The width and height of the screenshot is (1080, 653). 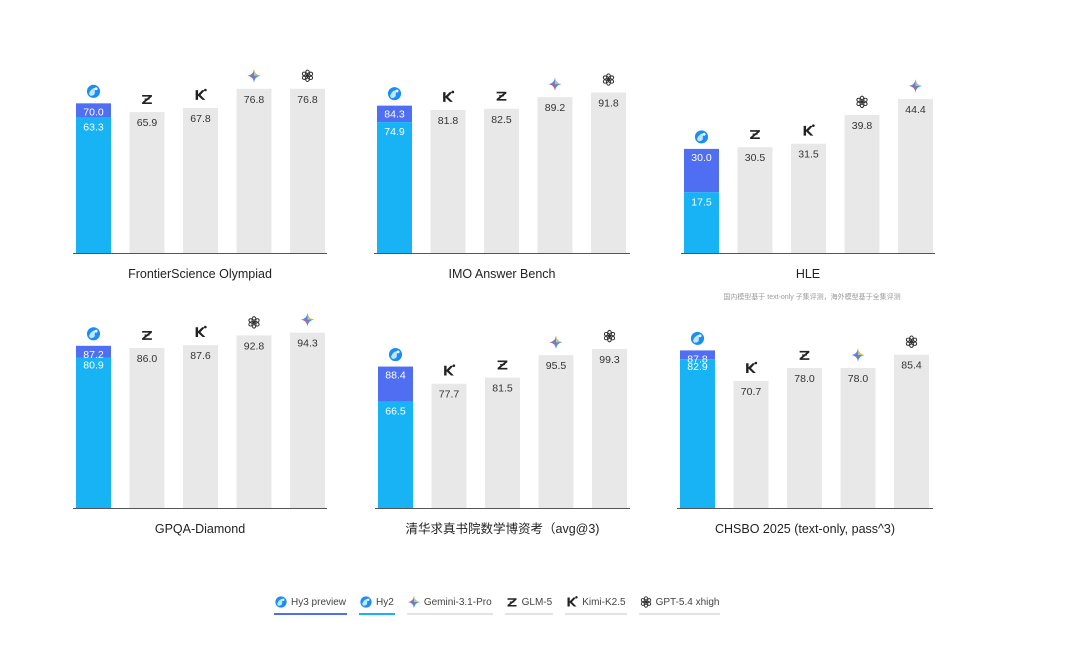 I want to click on data-label-hy2: 82.9, so click(x=697, y=367).